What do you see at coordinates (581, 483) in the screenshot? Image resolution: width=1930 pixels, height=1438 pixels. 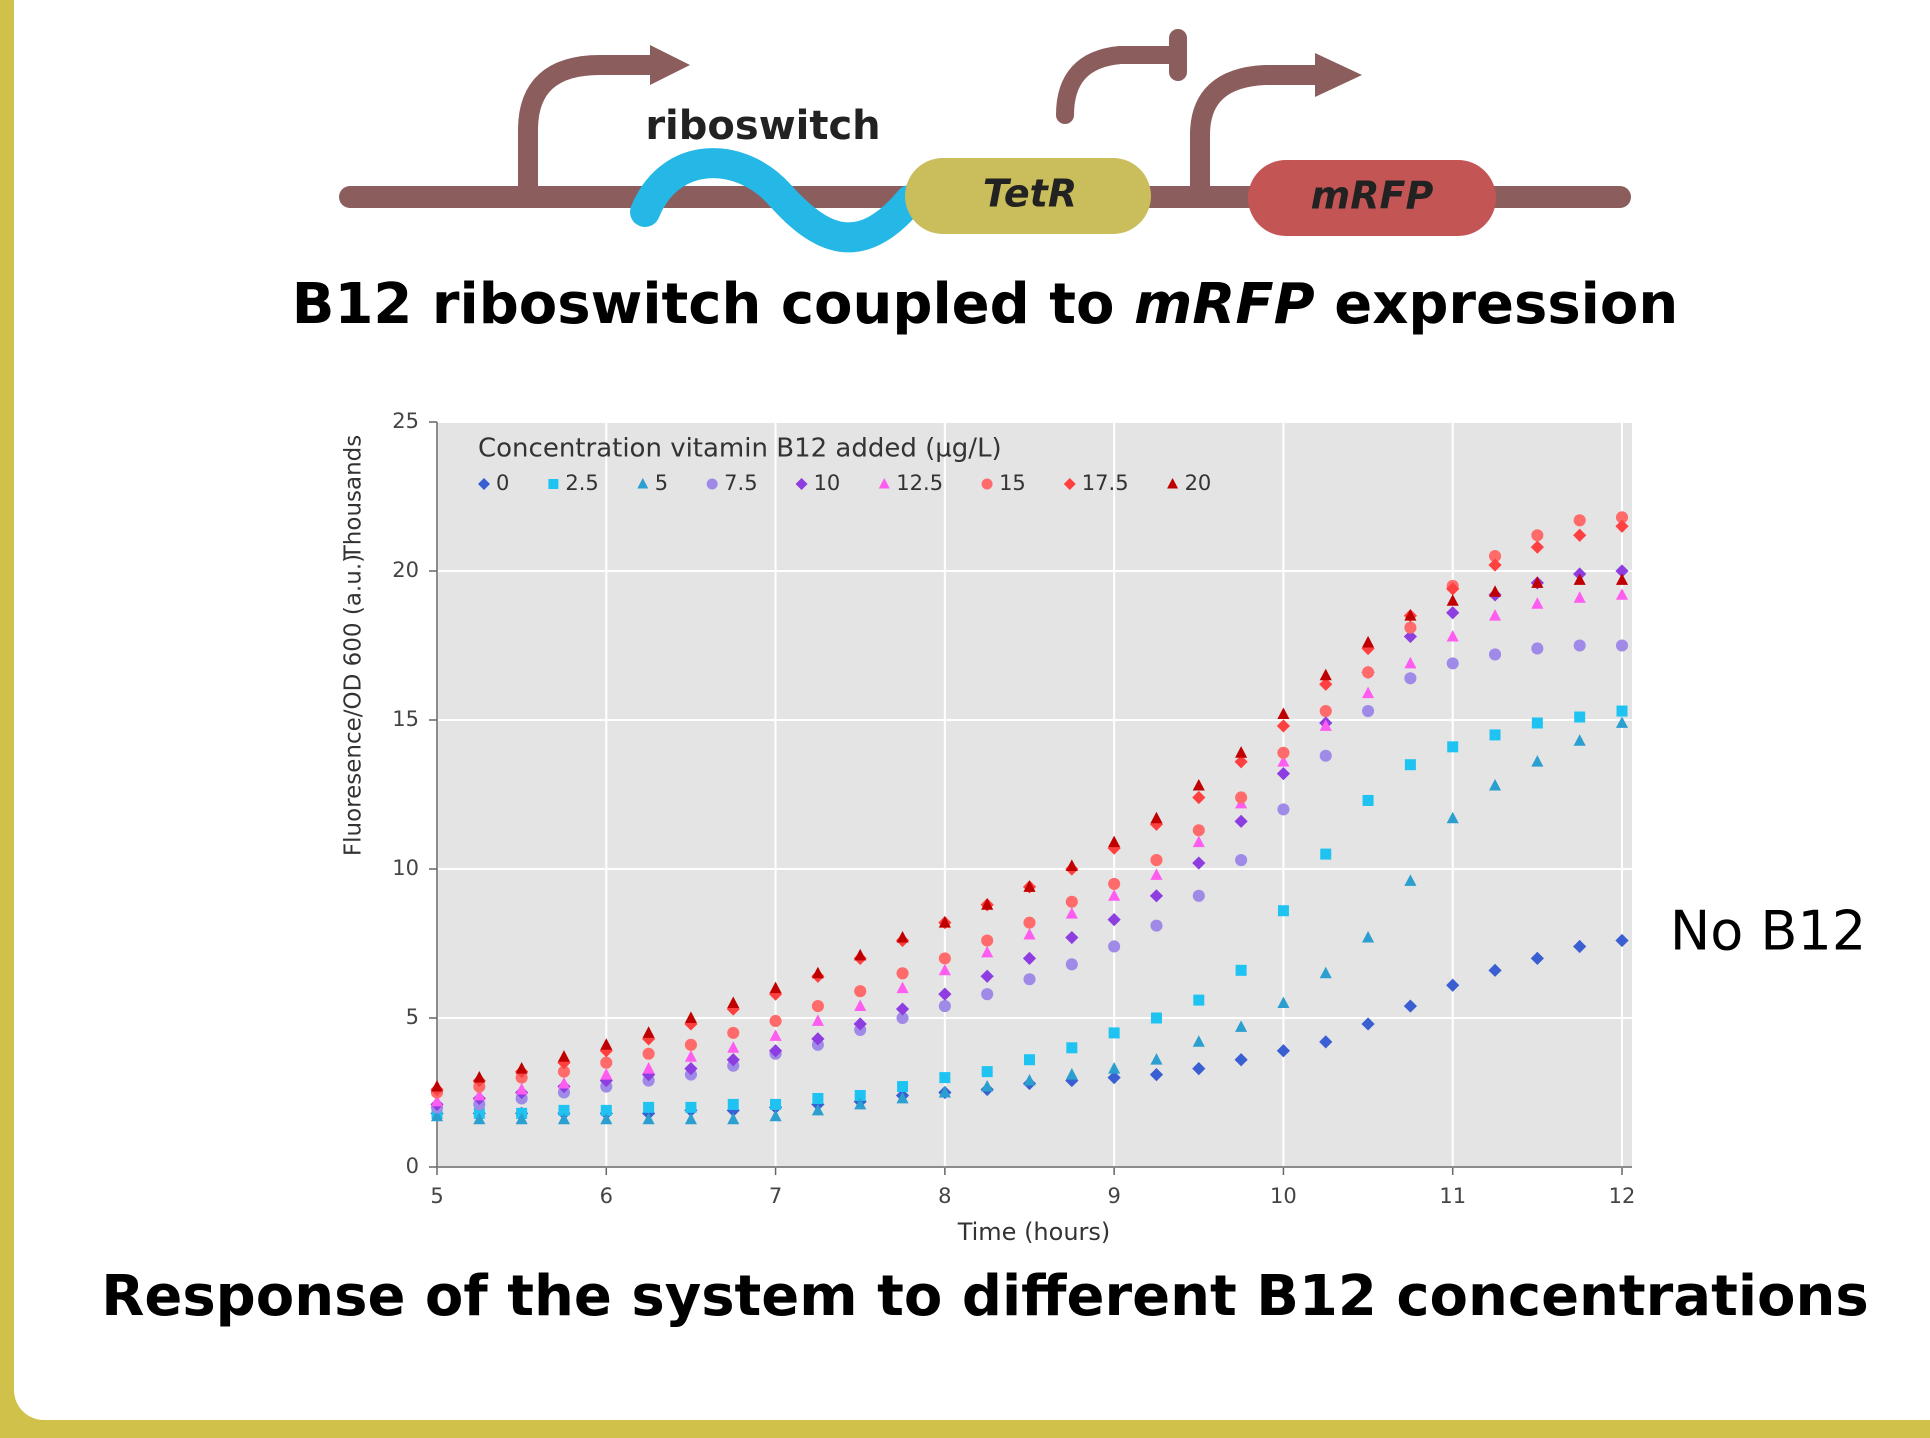 I see `legend-label: 2.5` at bounding box center [581, 483].